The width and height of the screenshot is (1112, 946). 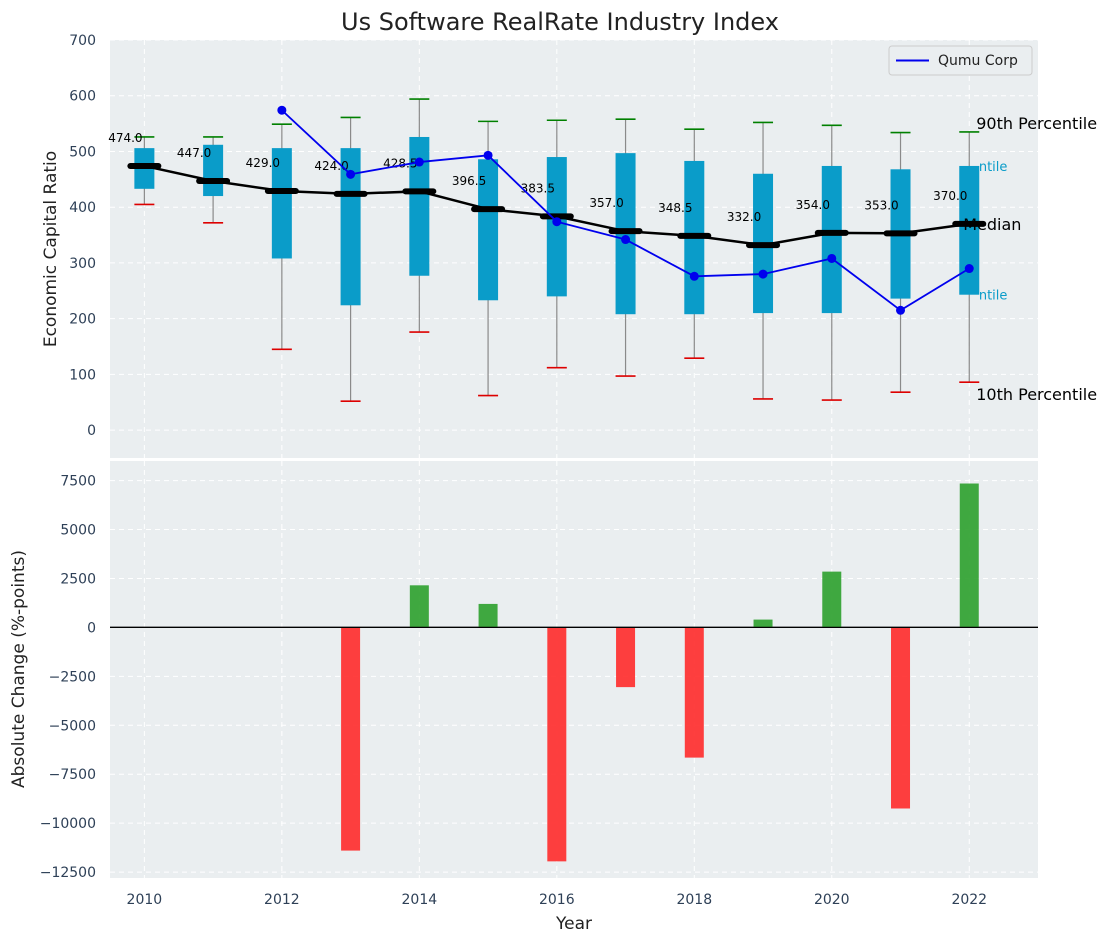 I want to click on x-axis-label: Year, so click(x=573, y=924).